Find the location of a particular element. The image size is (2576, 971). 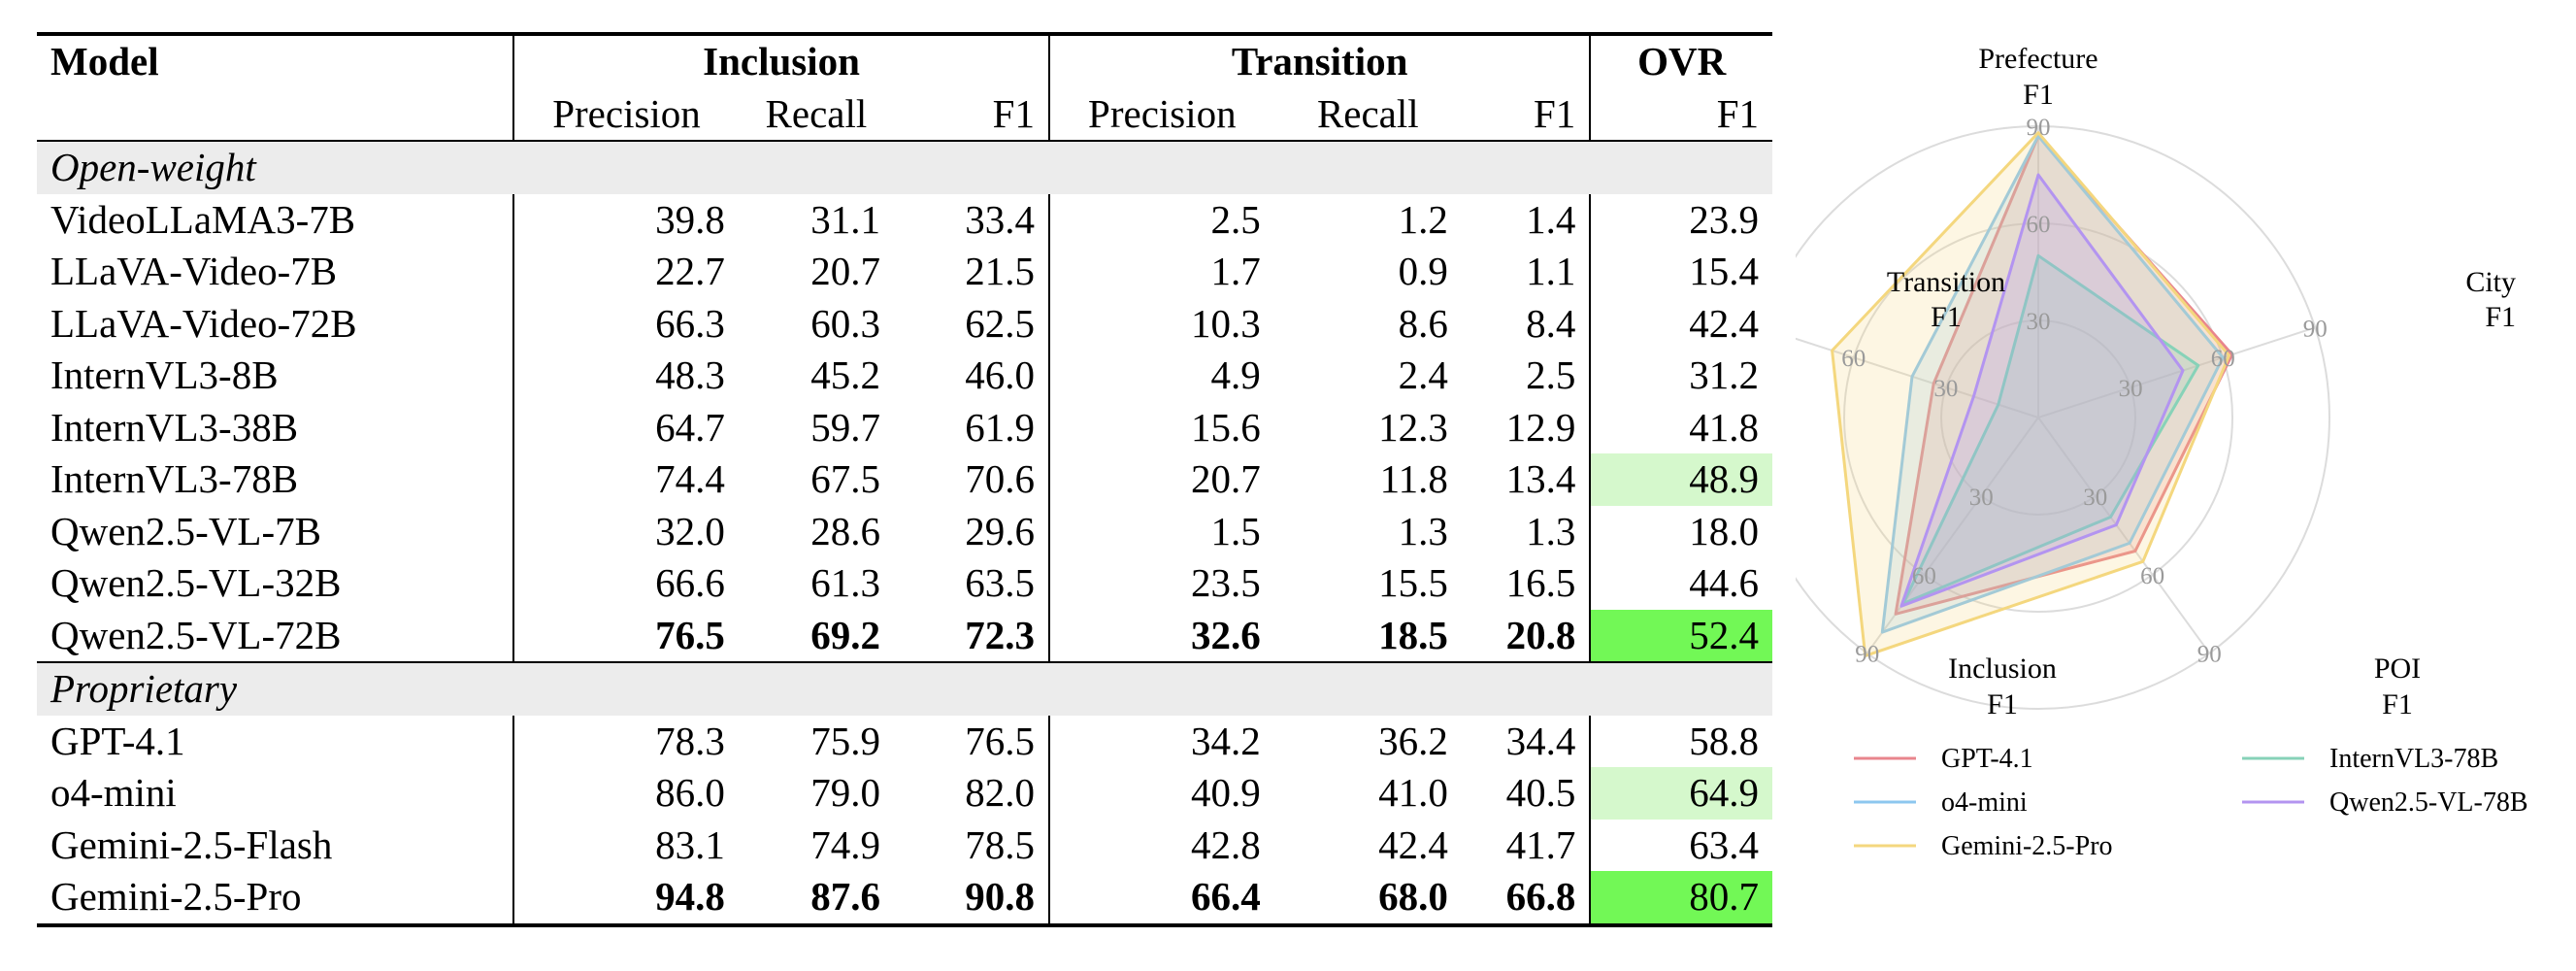

model-name: VideoLLaMA3-7B is located at coordinates (276, 220).